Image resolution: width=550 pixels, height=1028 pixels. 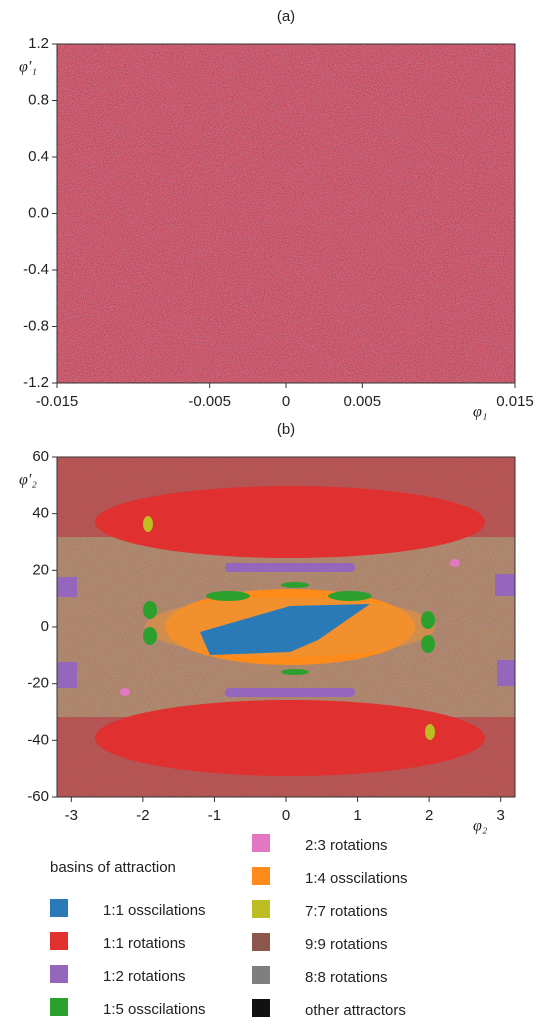 I want to click on y-tick-label: 40, so click(x=40, y=513).